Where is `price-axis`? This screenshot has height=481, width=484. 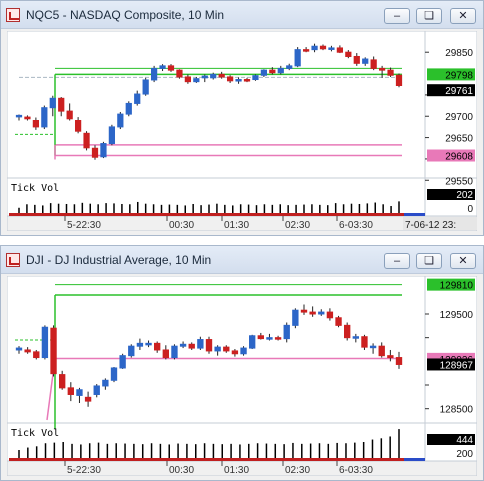 price-axis is located at coordinates (450, 350).